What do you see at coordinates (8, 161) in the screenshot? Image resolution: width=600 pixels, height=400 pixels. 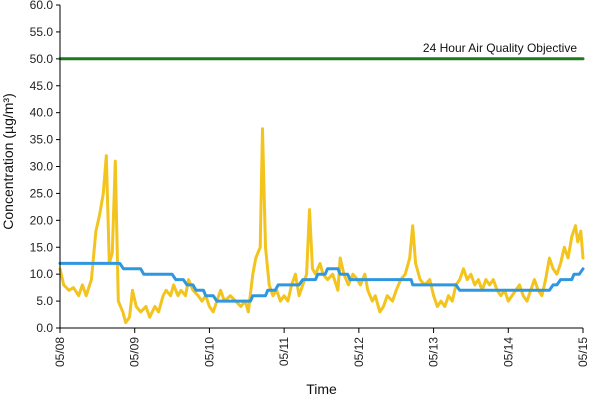 I see `y-axis-title: Concentration (µg/m³)` at bounding box center [8, 161].